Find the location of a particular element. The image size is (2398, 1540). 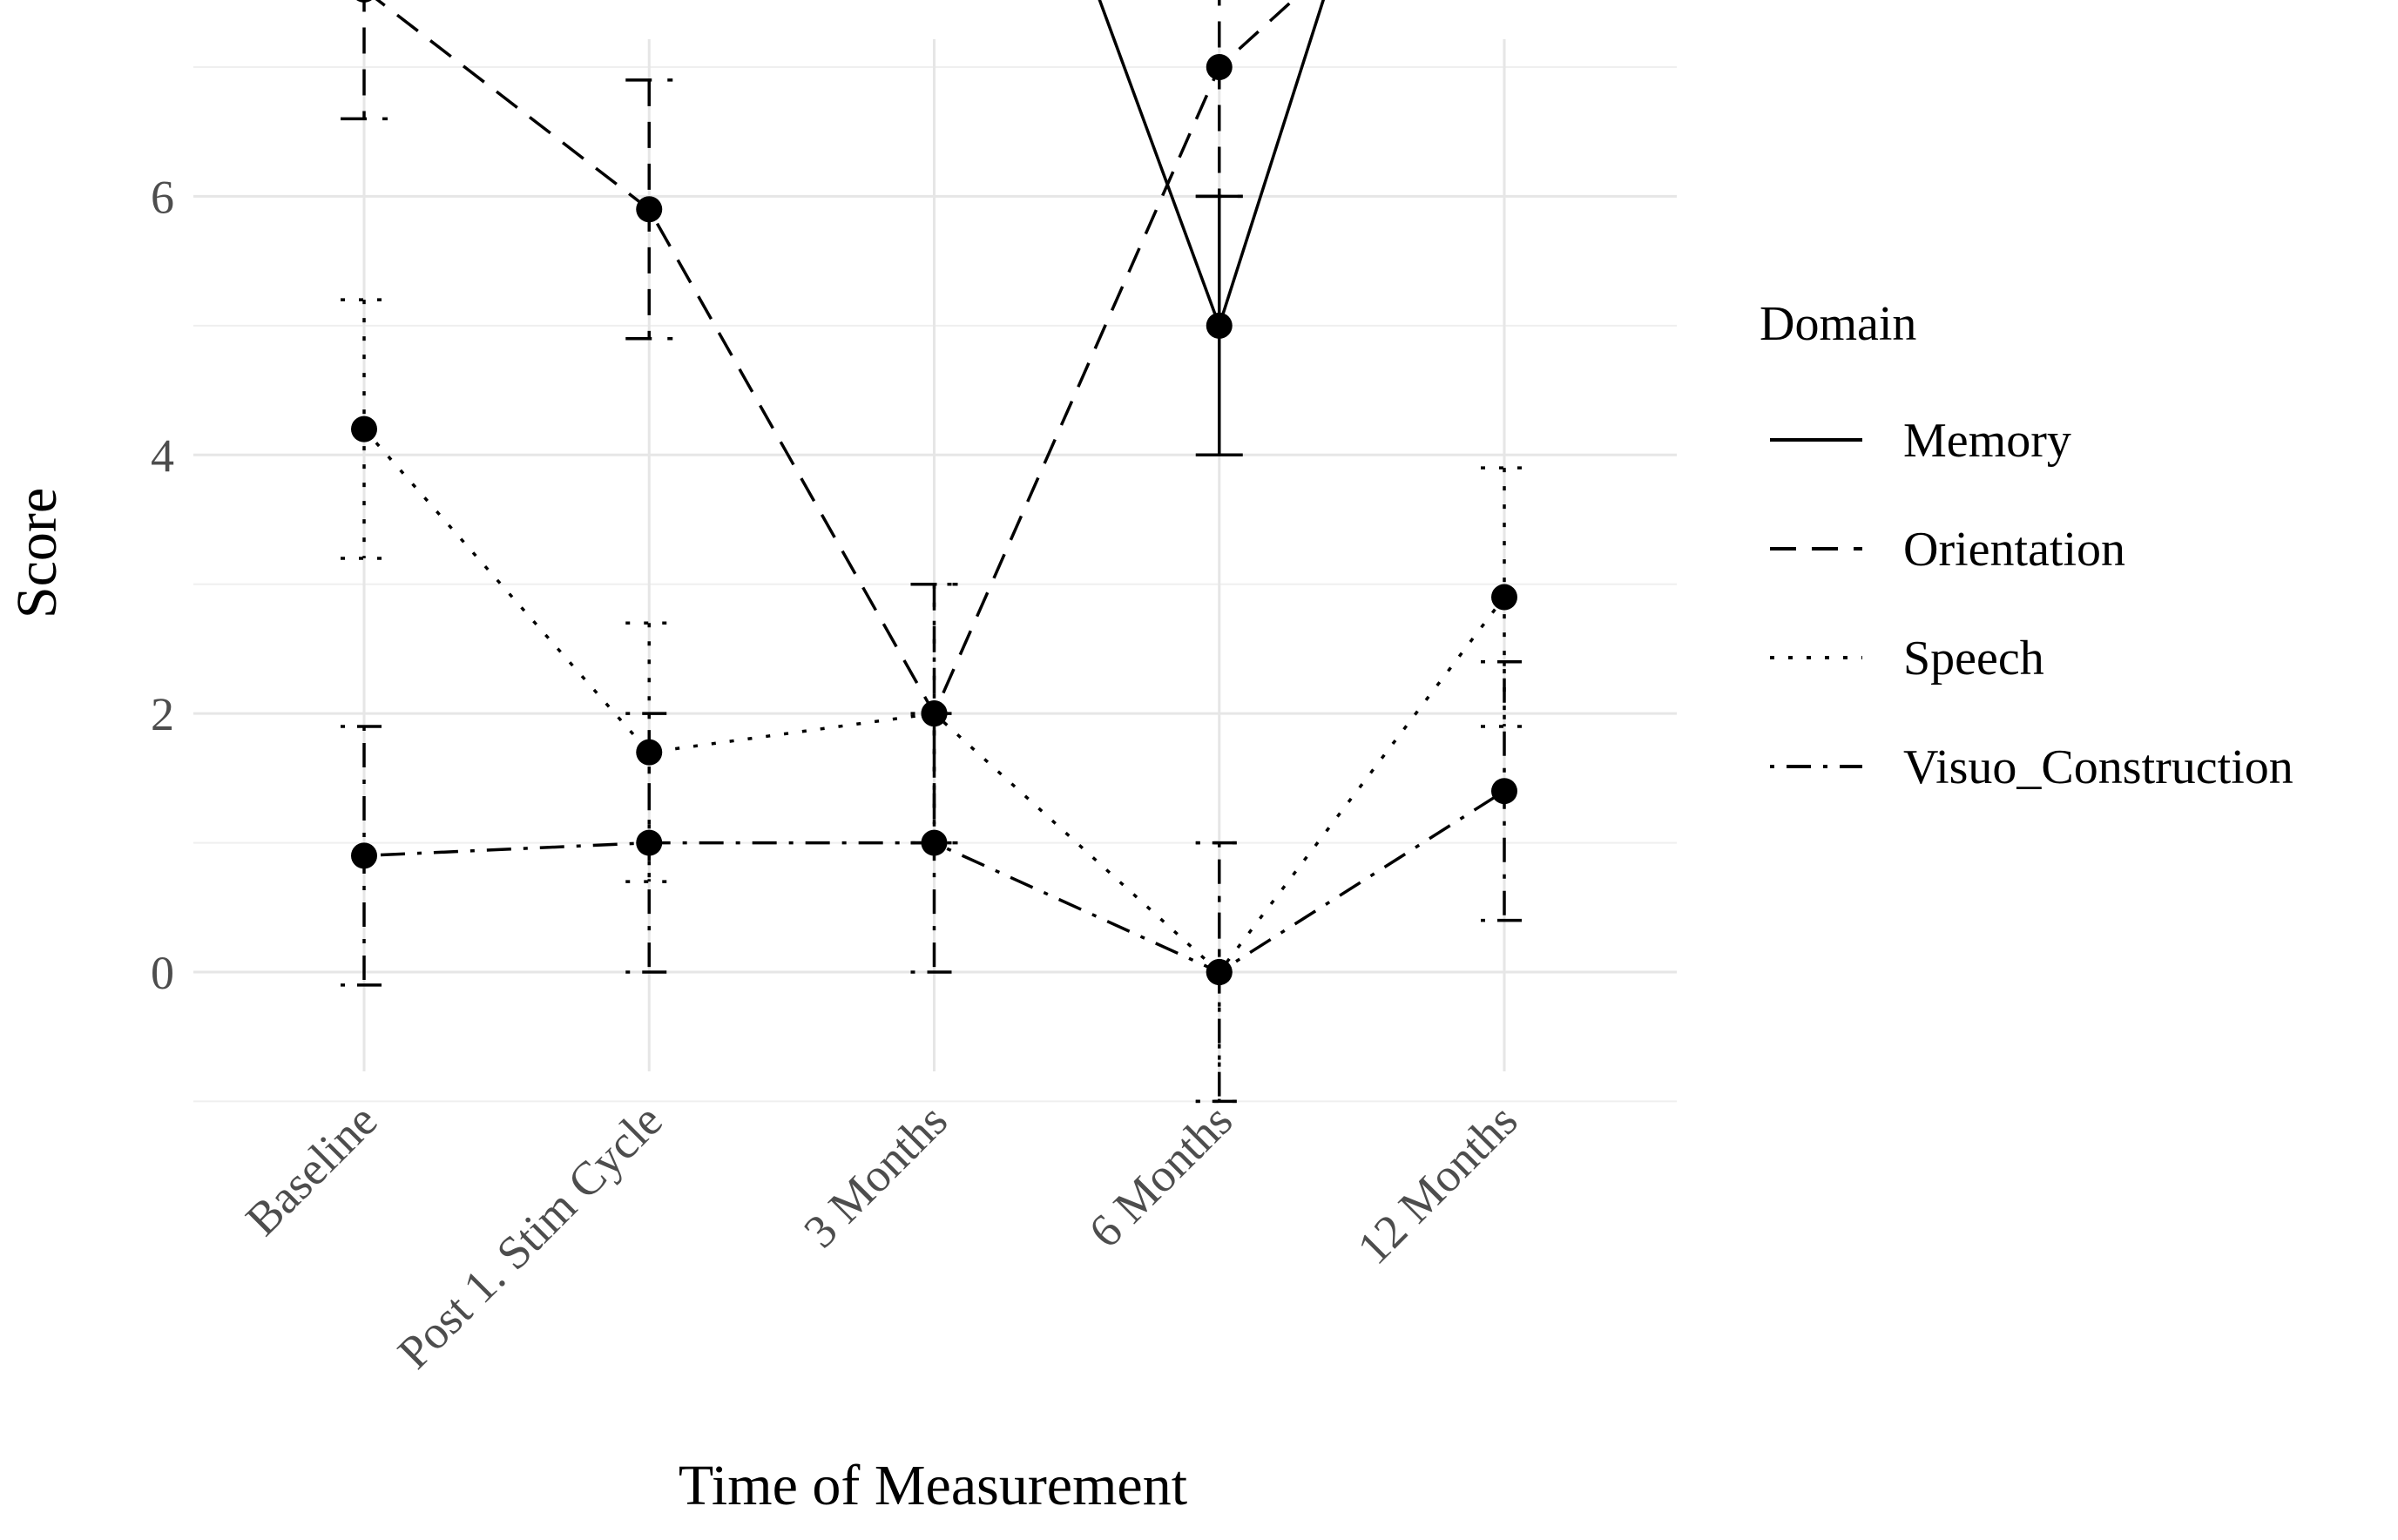

x-tick-label: 3 Months is located at coordinates (875, 1176).